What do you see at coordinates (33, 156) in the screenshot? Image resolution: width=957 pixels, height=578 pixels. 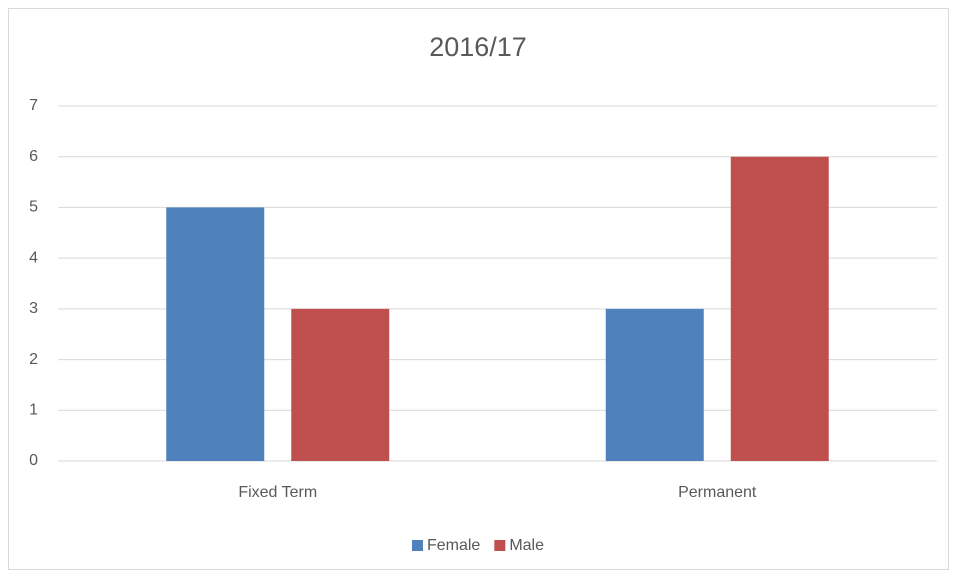 I see `y-tick-label: 6` at bounding box center [33, 156].